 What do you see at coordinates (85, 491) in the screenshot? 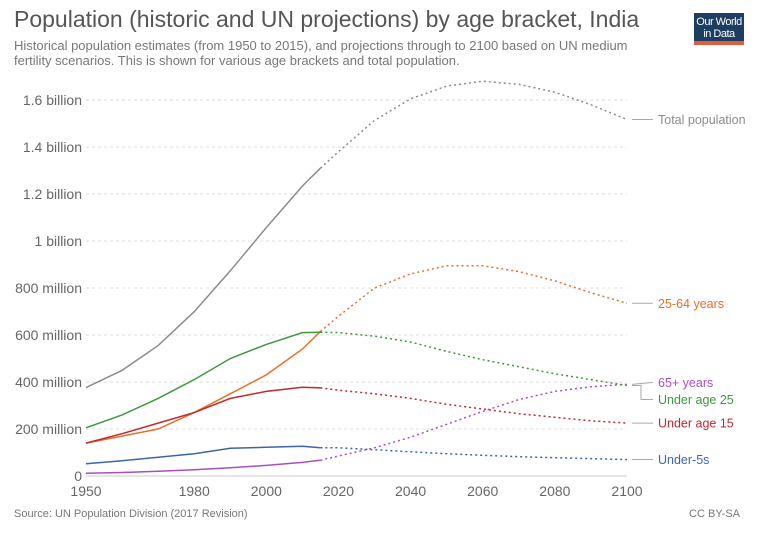
I see `x-tick-label: 1950` at bounding box center [85, 491].